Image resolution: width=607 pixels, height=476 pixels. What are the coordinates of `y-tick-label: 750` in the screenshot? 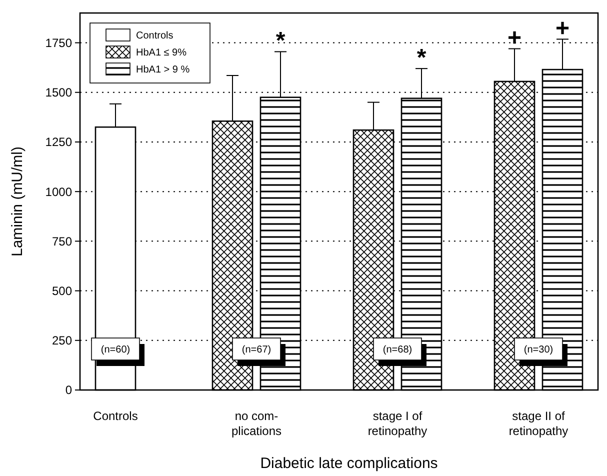 It's located at (62, 241).